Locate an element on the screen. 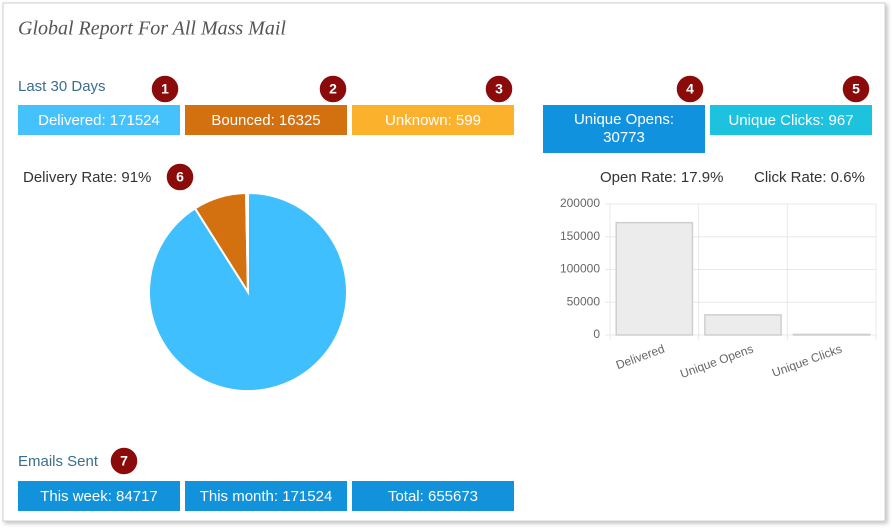  y-tick-label: 200000 is located at coordinates (580, 203).